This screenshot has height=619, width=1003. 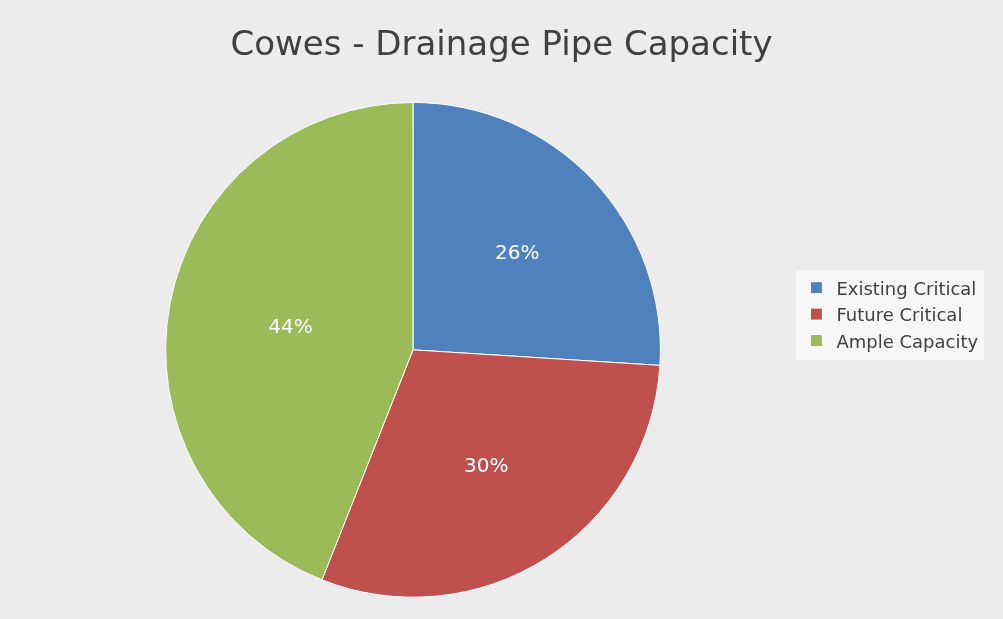 What do you see at coordinates (899, 315) in the screenshot?
I see `legend-label: Future Critical` at bounding box center [899, 315].